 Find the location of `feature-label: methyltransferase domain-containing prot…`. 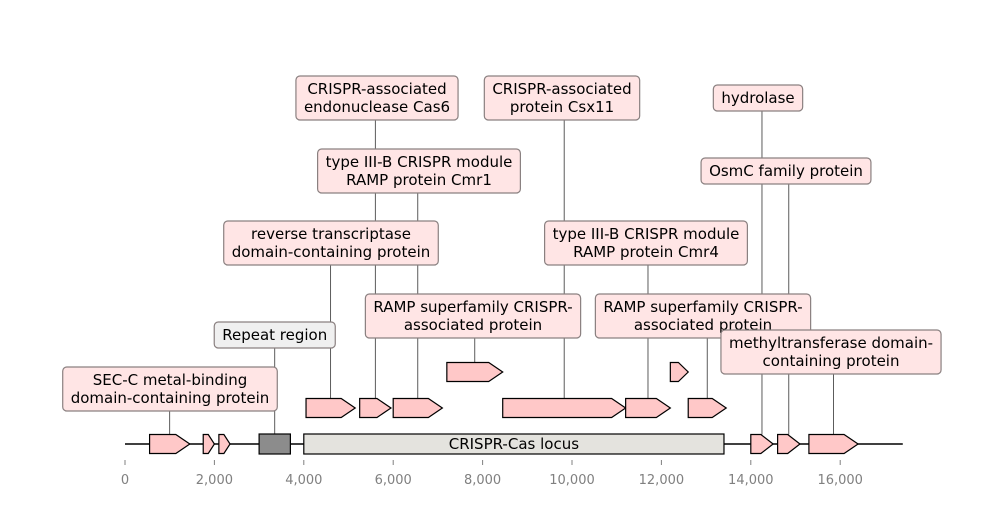

feature-label: methyltransferase domain-containing prot… is located at coordinates (831, 352).